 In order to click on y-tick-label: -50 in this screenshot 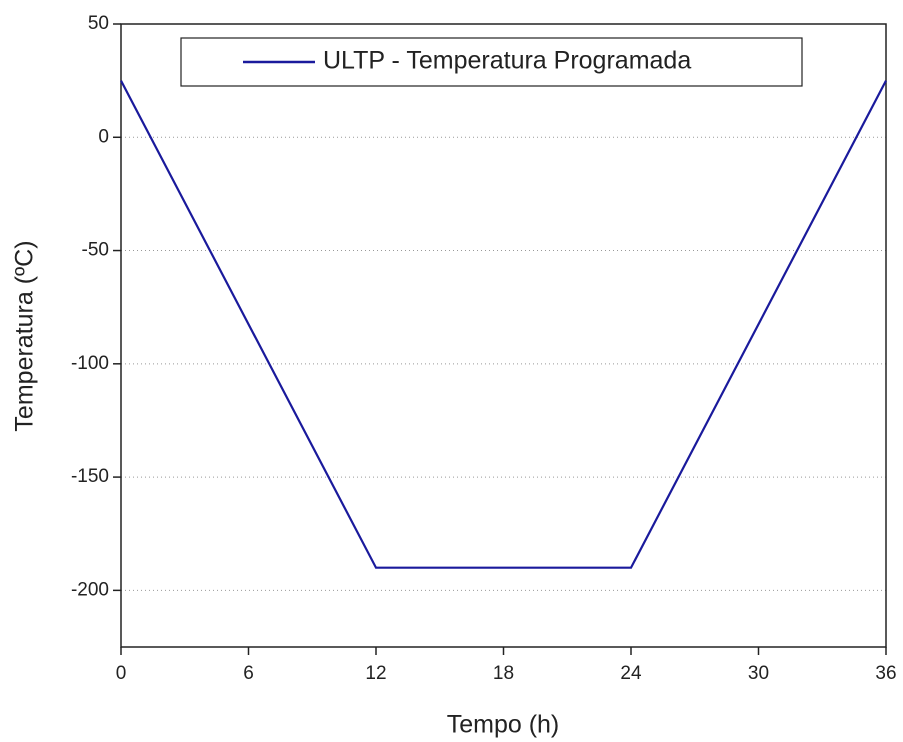, I will do `click(95, 250)`.